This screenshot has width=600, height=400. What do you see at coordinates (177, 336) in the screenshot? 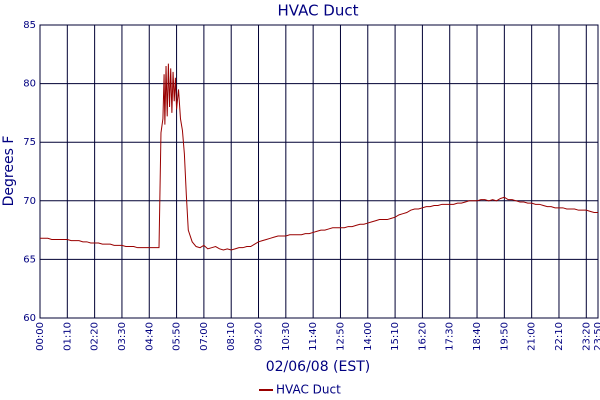
I see `x-tick-label: 05:50` at bounding box center [177, 336].